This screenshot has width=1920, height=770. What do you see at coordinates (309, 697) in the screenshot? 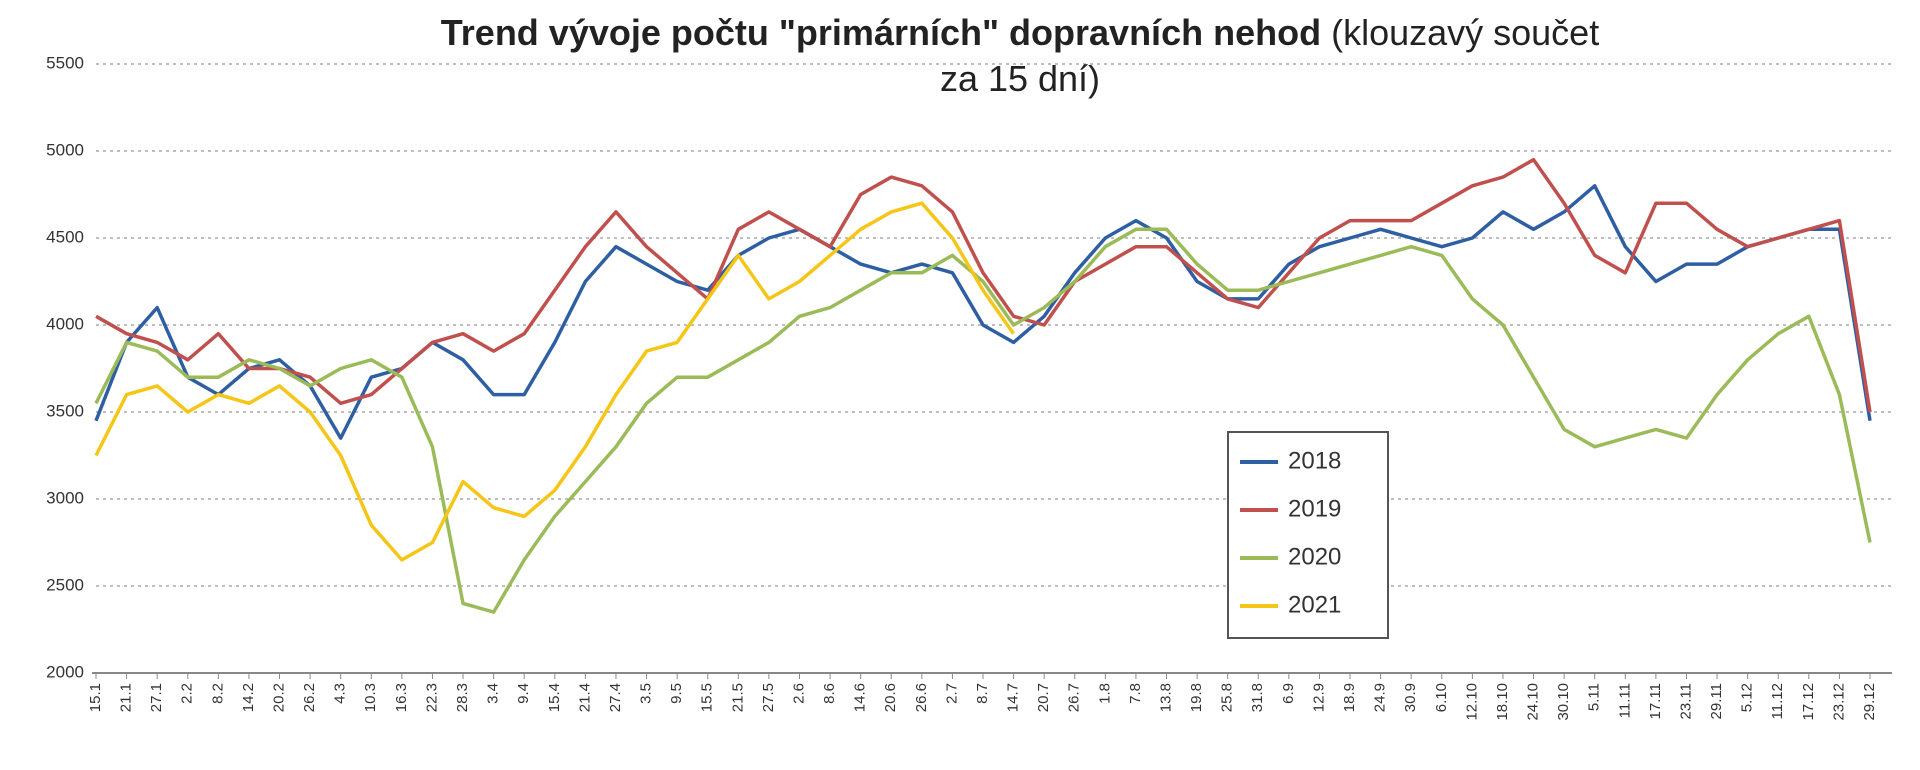
I see `x-tick-label: 26.2` at bounding box center [309, 697].